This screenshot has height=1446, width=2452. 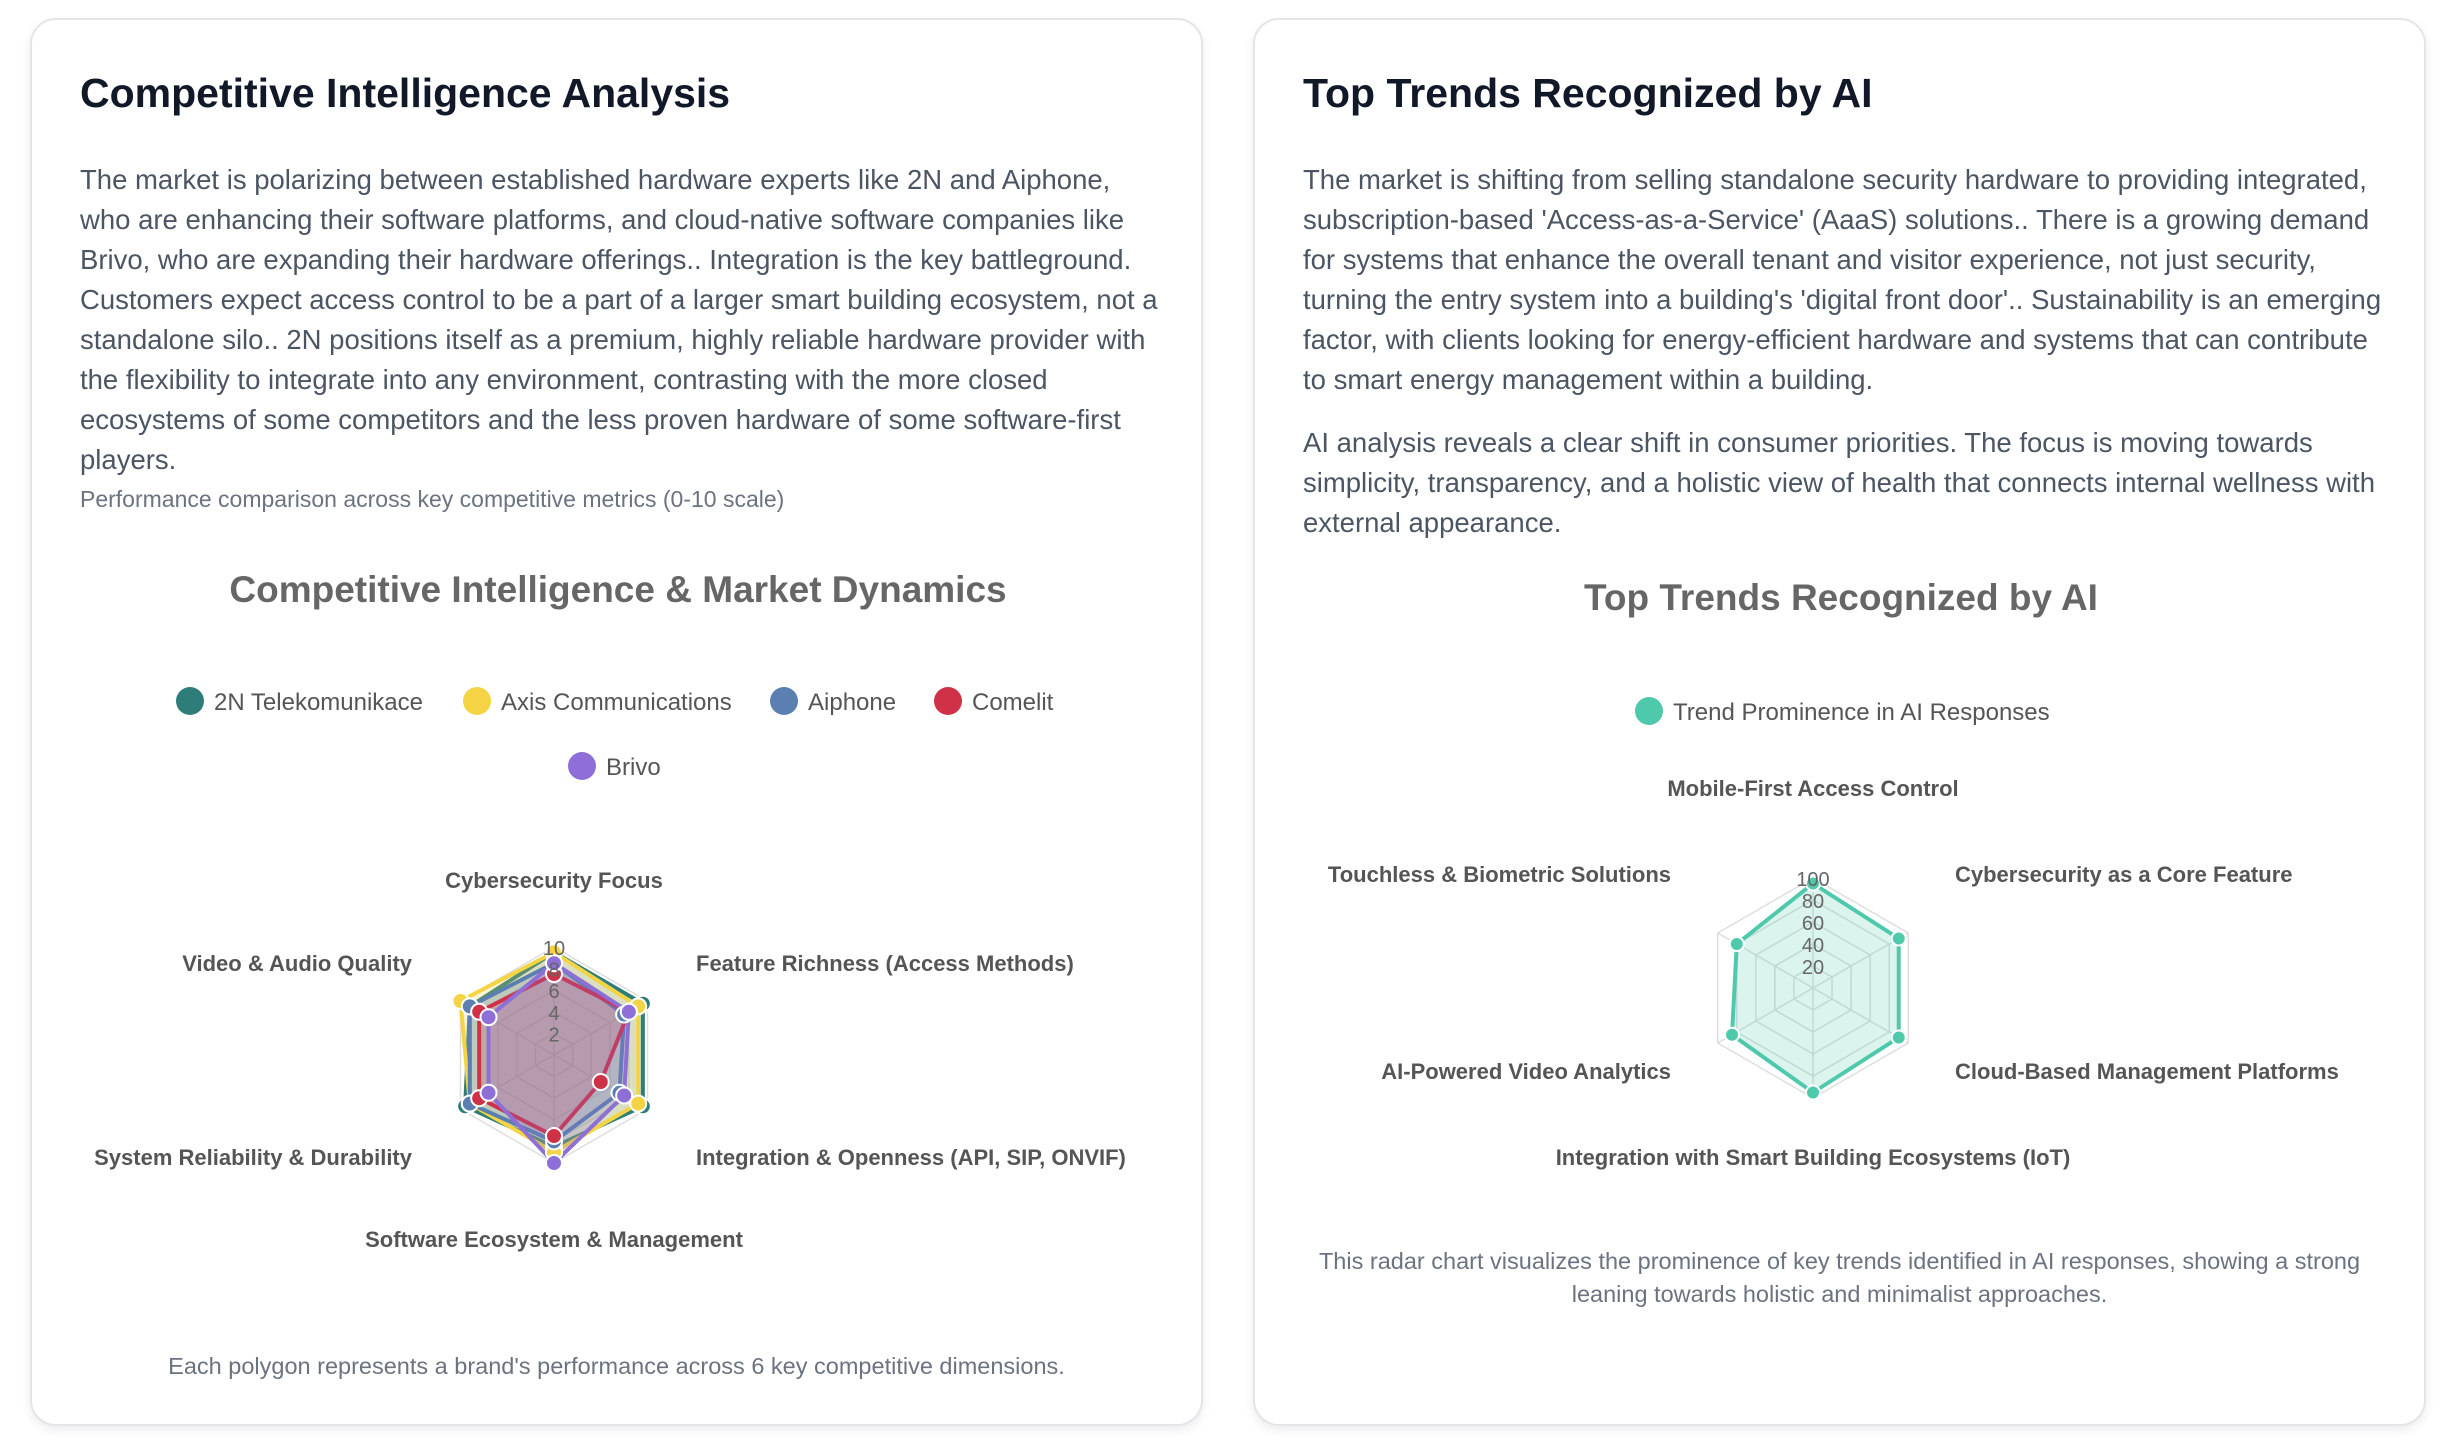 What do you see at coordinates (633, 767) in the screenshot?
I see `legend-label: Brivo` at bounding box center [633, 767].